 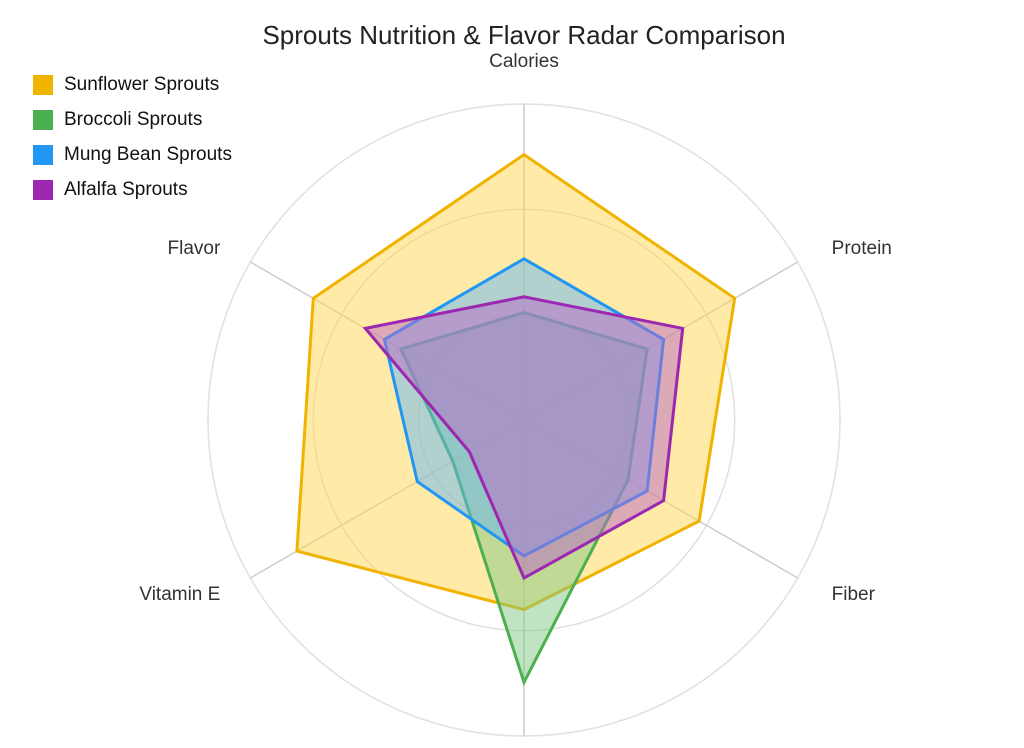 I want to click on axis-label: Protein, so click(x=862, y=248).